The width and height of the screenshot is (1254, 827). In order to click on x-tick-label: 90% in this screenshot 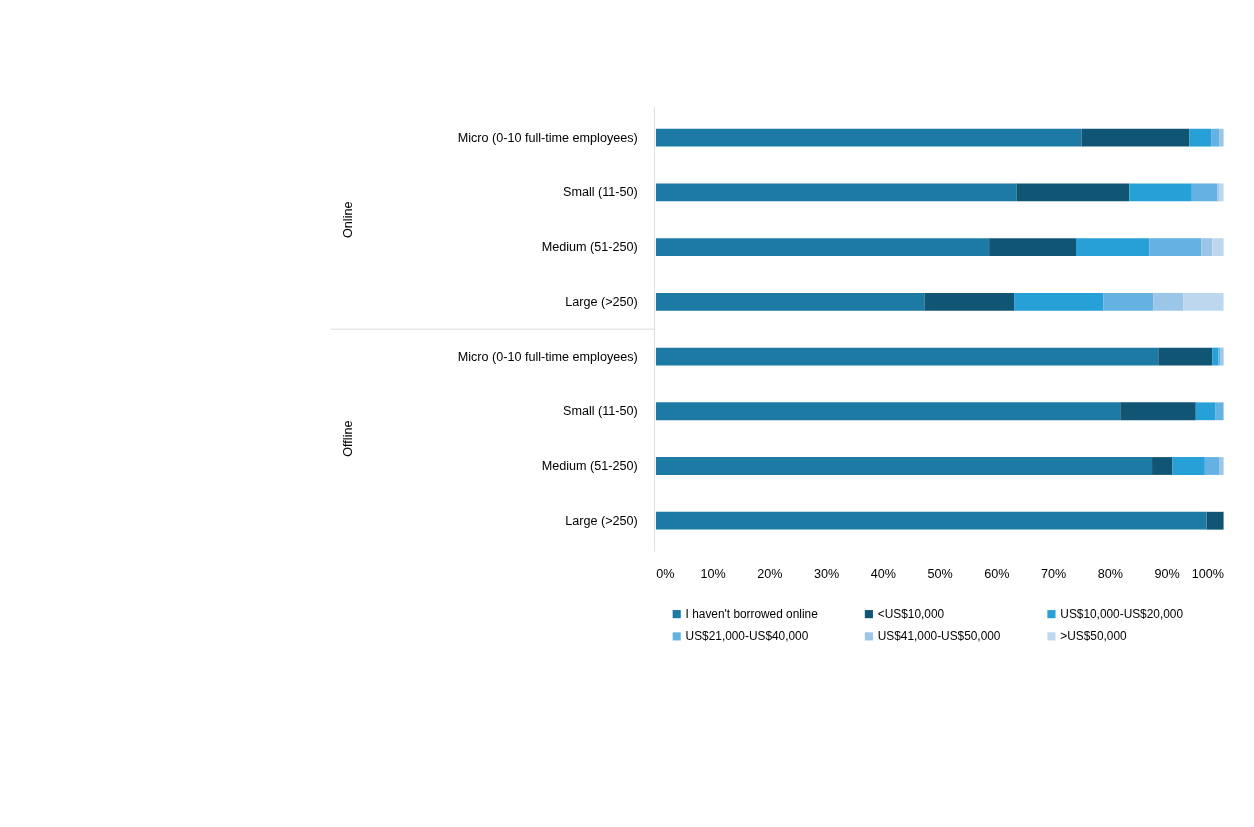, I will do `click(1167, 574)`.